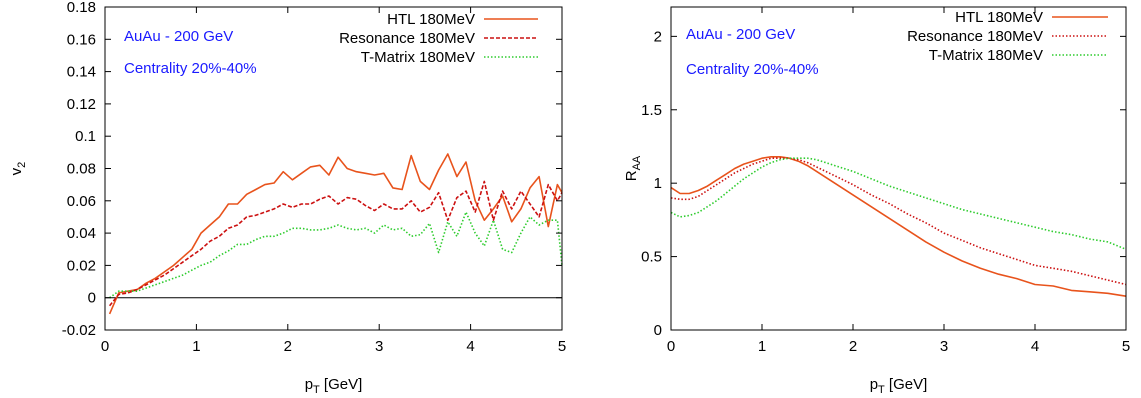 This screenshot has width=1141, height=398. I want to click on y-tick-label: 0.1, so click(85, 136).